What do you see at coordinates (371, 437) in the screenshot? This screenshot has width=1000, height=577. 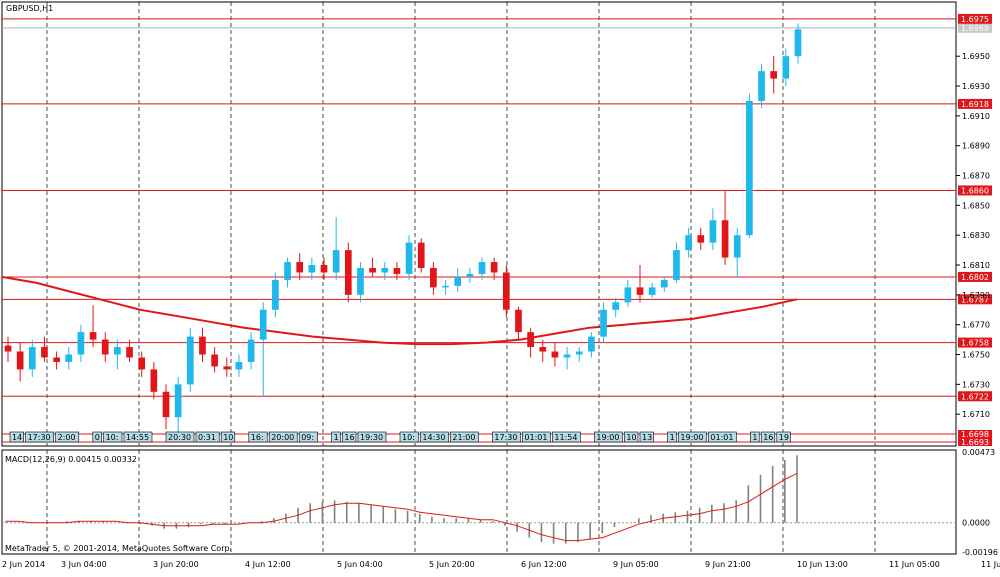 I see `event-marker-label: 19:30` at bounding box center [371, 437].